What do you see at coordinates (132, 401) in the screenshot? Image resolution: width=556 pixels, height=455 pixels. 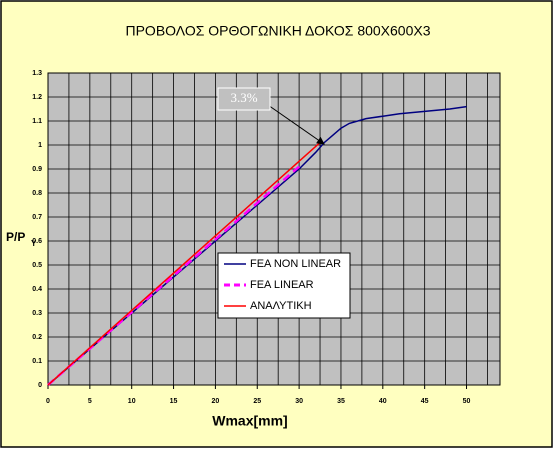 I see `x-tick-label: 10` at bounding box center [132, 401].